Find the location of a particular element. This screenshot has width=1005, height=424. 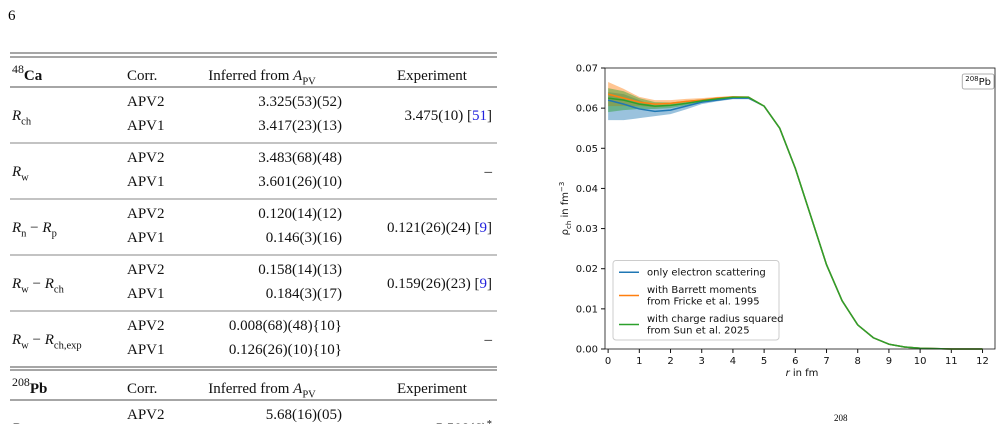

experiment-cell: – is located at coordinates (488, 340).